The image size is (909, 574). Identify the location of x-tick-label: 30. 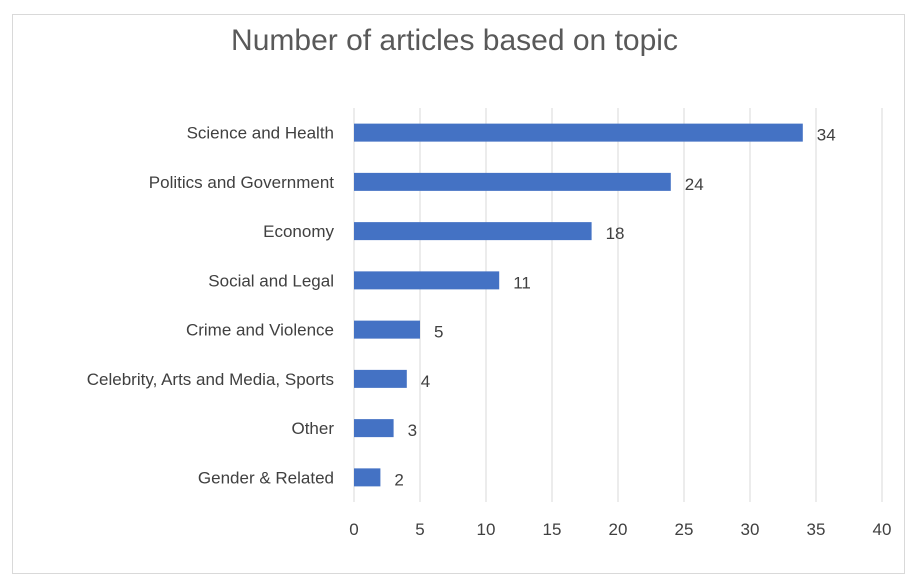
(750, 529).